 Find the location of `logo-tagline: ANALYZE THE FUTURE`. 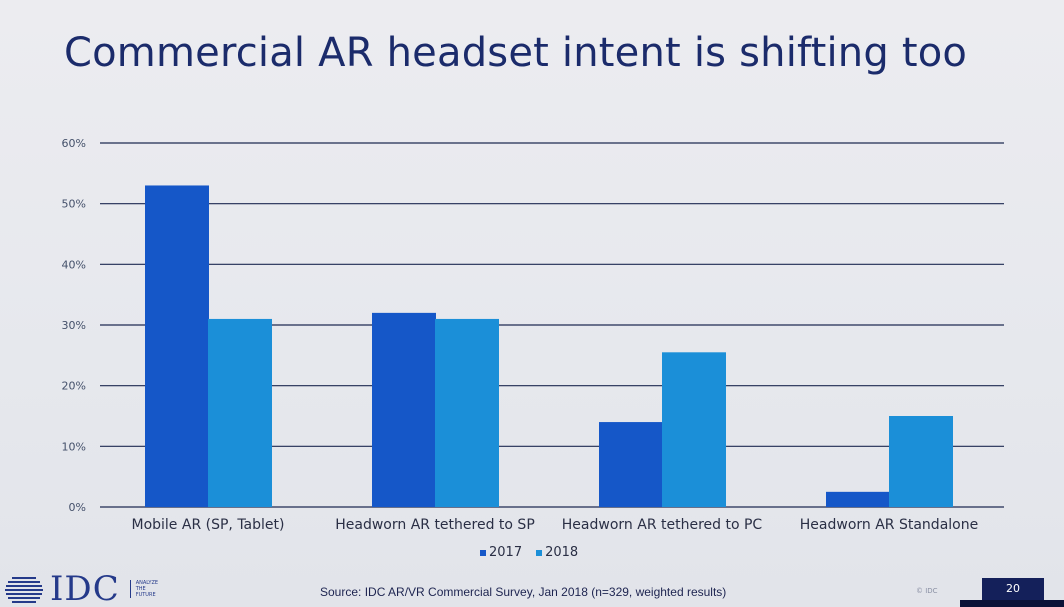

logo-tagline: ANALYZE THE FUTURE is located at coordinates (143, 589).